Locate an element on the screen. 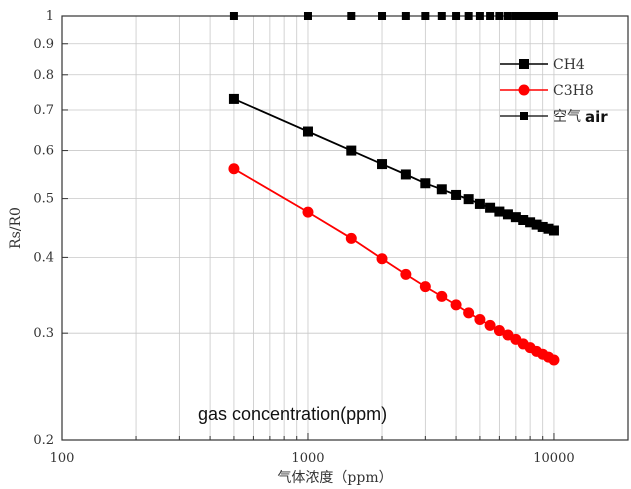  annotation-text: gas concentration(ppm) is located at coordinates (292, 414).